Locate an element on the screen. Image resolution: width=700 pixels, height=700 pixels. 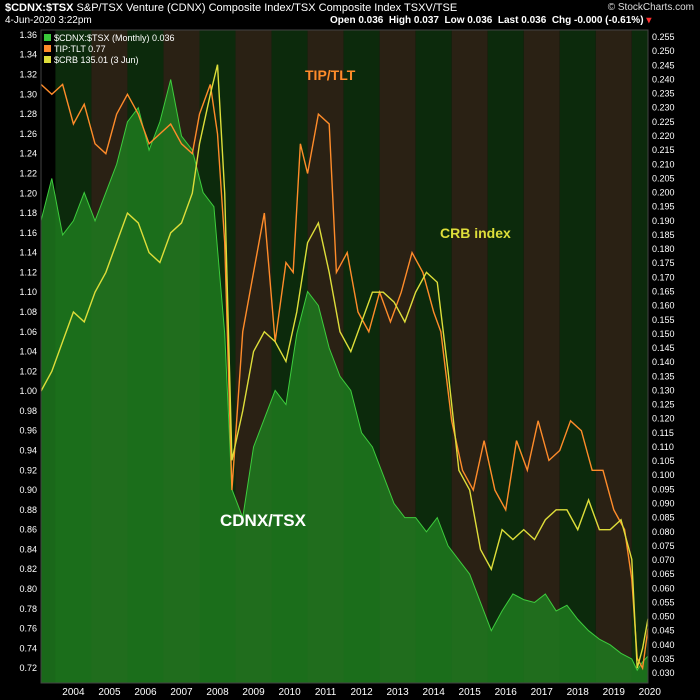
high-label: High 0.037 is located at coordinates (413, 20).